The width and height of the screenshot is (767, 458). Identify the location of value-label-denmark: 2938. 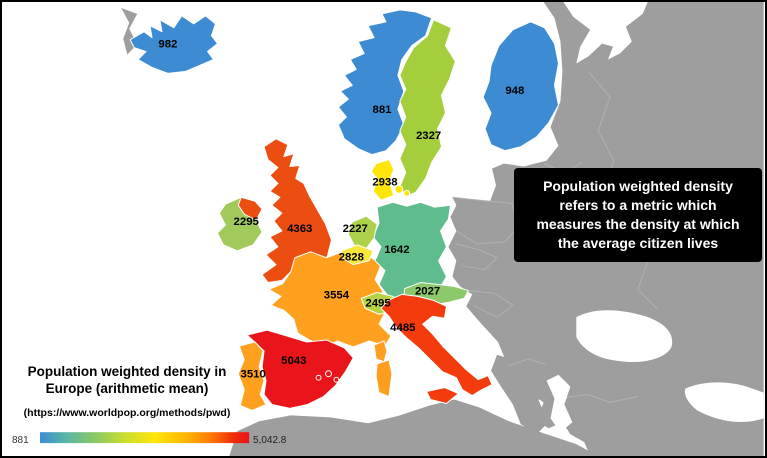
(384, 182).